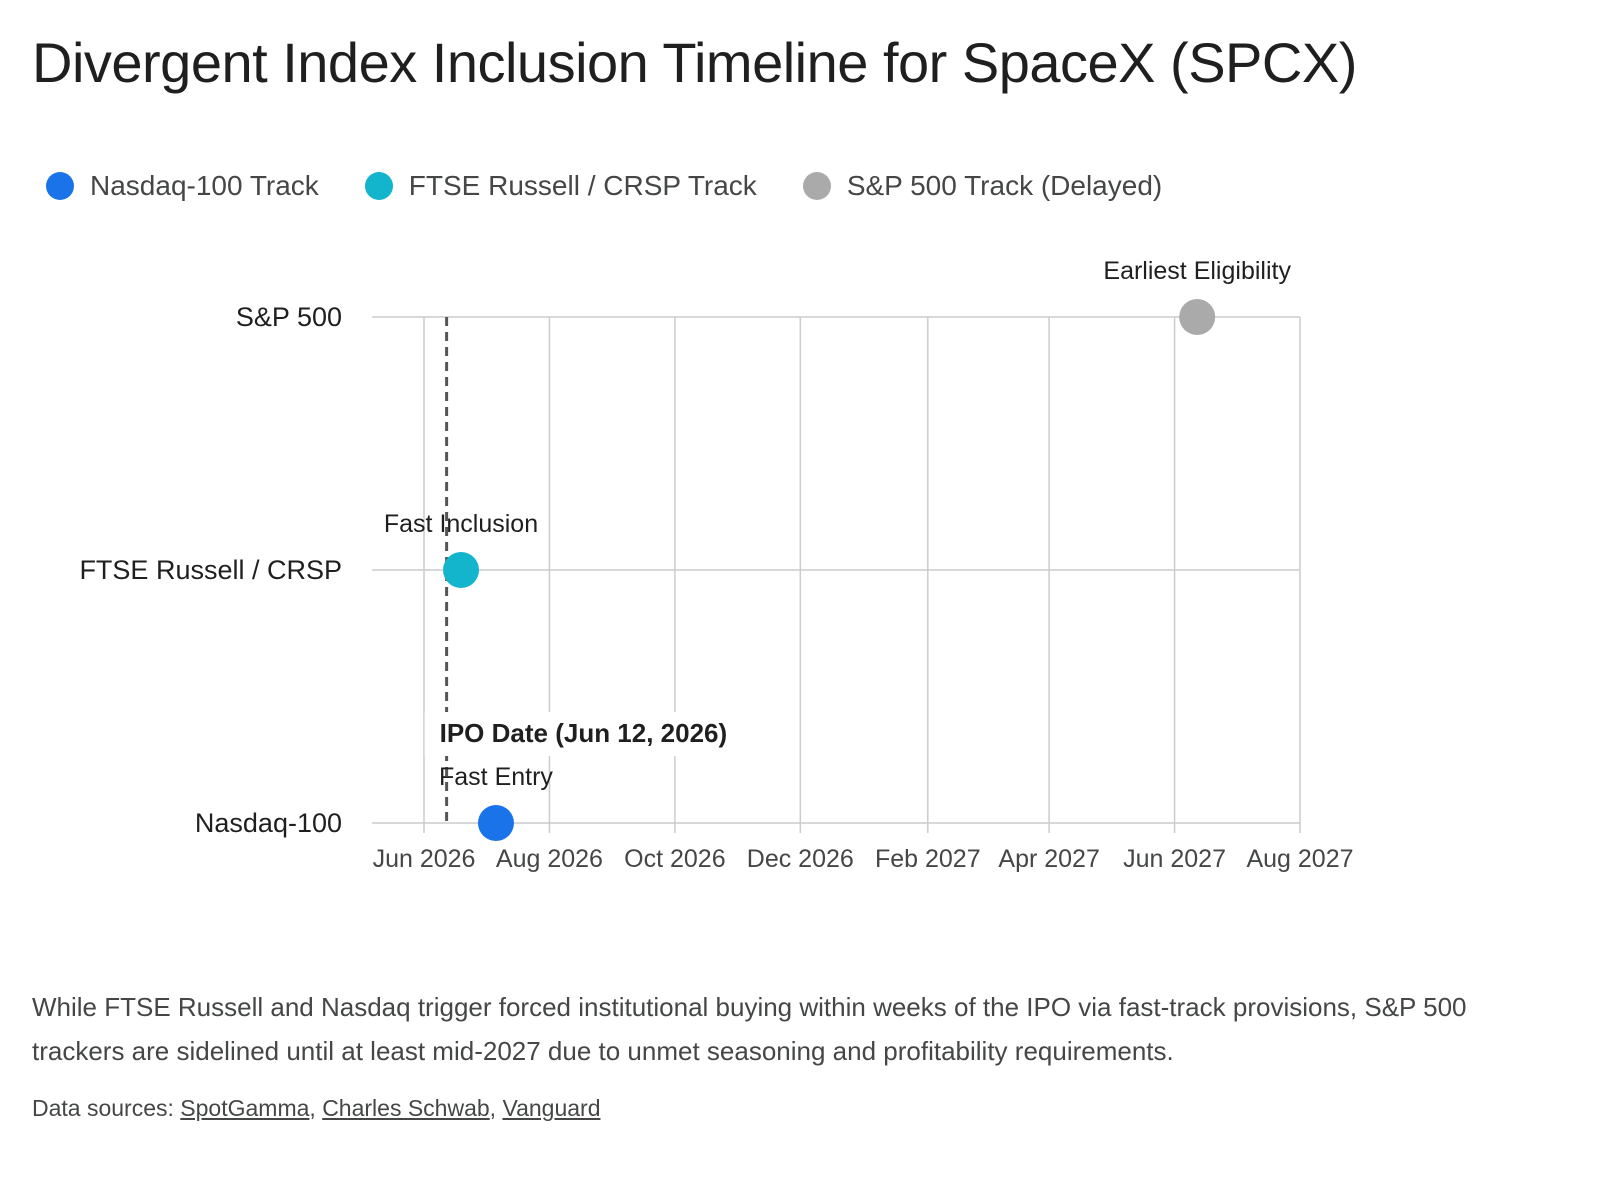 The width and height of the screenshot is (1600, 1200). Describe the element at coordinates (496, 777) in the screenshot. I see `data-point-label: Fast Entry` at that location.